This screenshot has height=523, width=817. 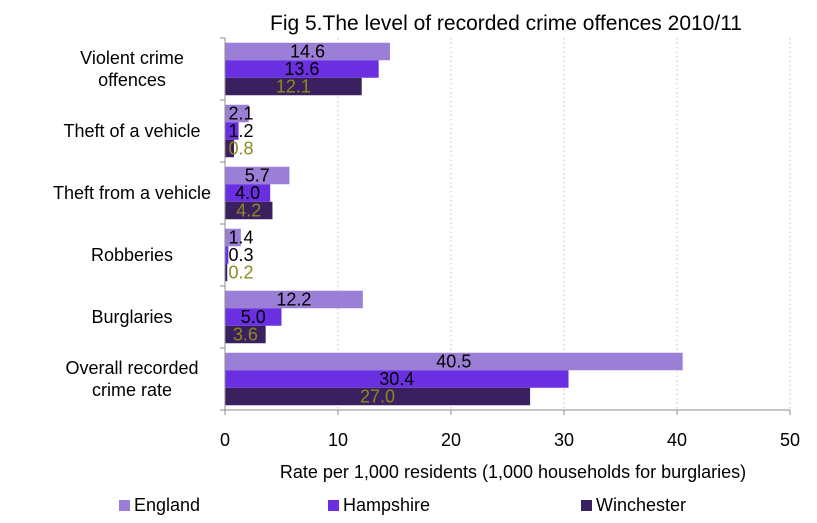 I want to click on data-label: 13.6, so click(x=301, y=69).